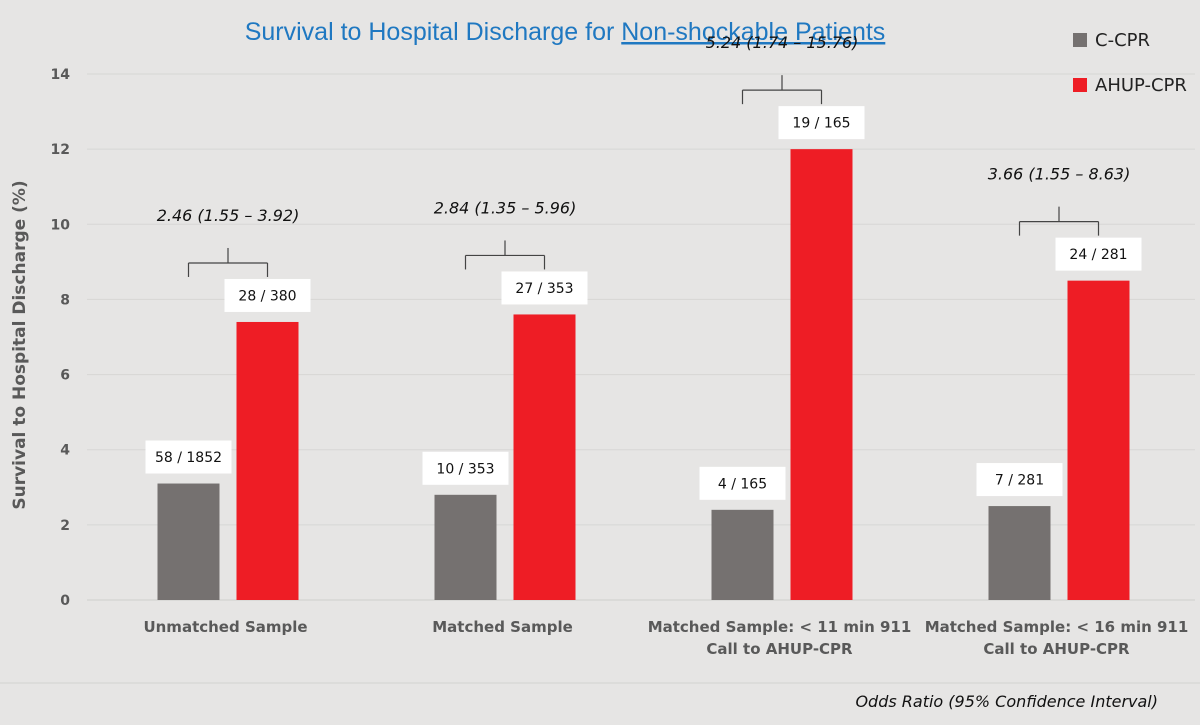 This screenshot has width=1200, height=725. I want to click on x-category-label: Matched Sample: < 16 min 911, so click(1057, 627).